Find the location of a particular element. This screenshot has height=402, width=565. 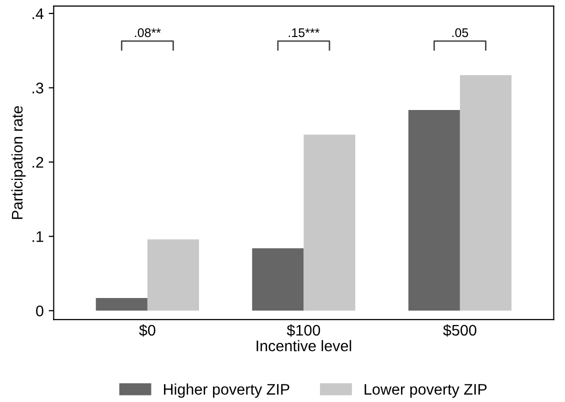

y-axis-title: Participation rate is located at coordinates (18, 162).